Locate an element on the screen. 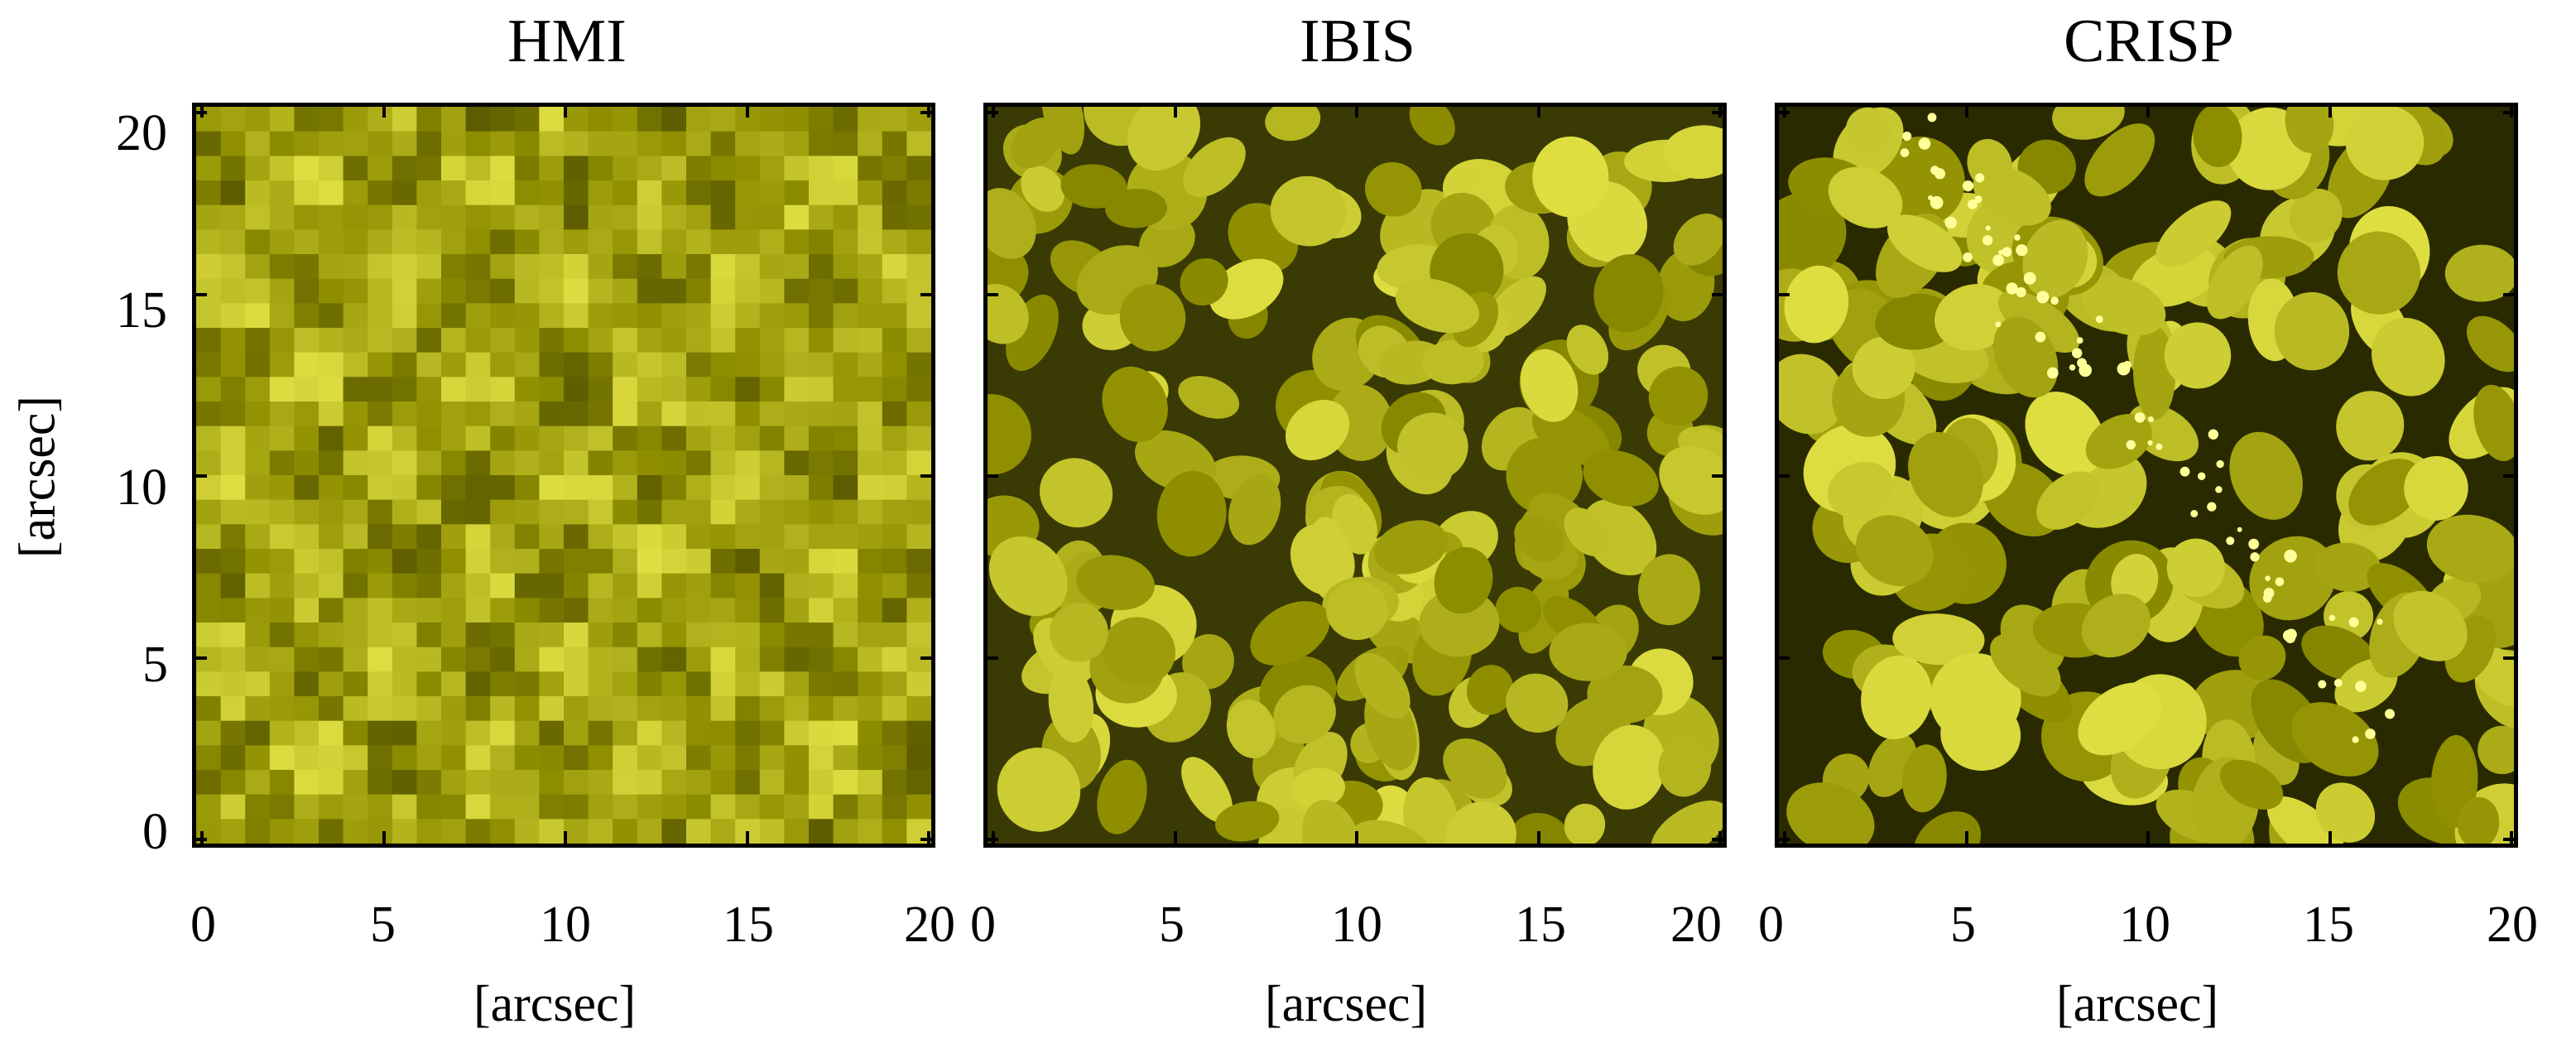 The image size is (2576, 1053). x-tick-label-hmi-5: 5 is located at coordinates (383, 925).